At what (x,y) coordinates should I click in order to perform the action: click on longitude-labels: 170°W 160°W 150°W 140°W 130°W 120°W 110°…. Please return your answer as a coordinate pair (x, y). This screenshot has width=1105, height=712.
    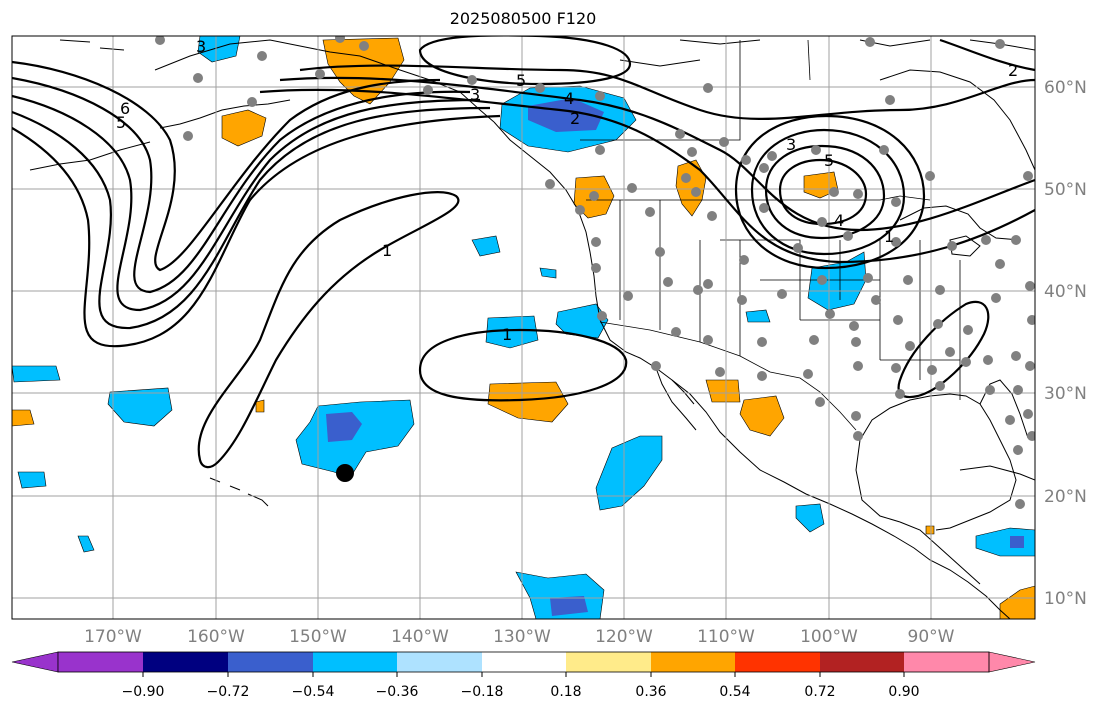
    Looking at the image, I should click on (519, 637).